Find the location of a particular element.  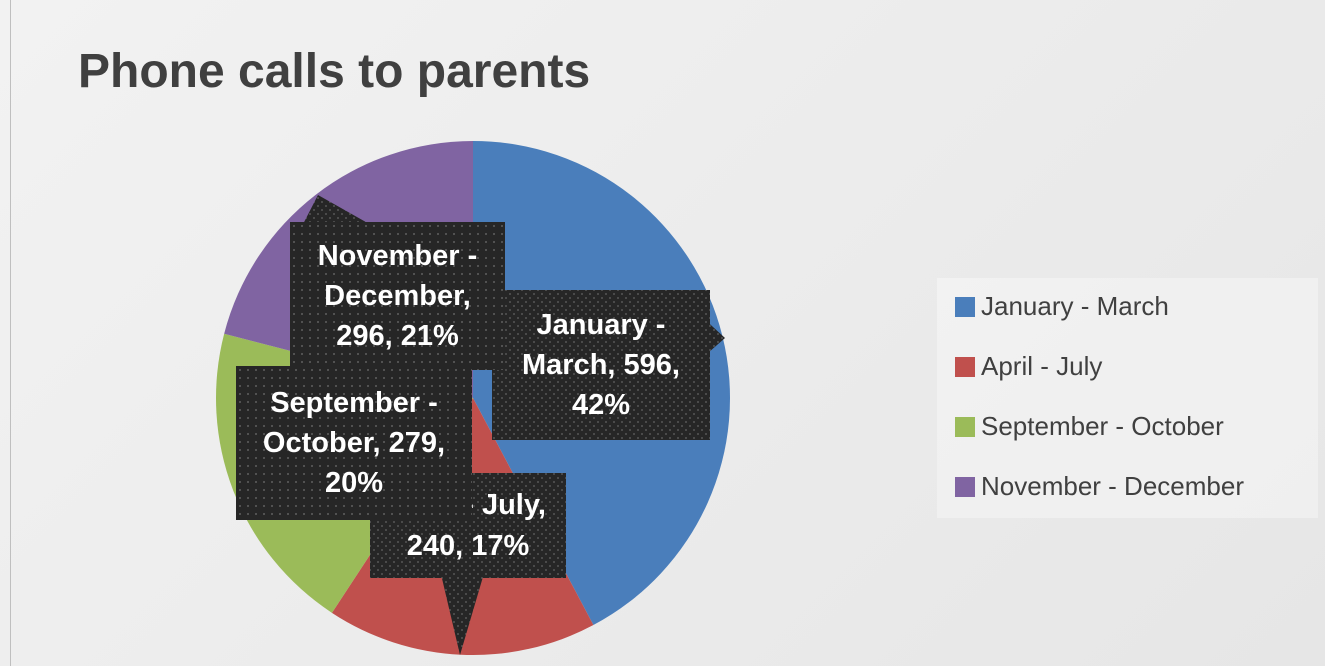

data-label: November - December, 296, 21% is located at coordinates (397, 295).